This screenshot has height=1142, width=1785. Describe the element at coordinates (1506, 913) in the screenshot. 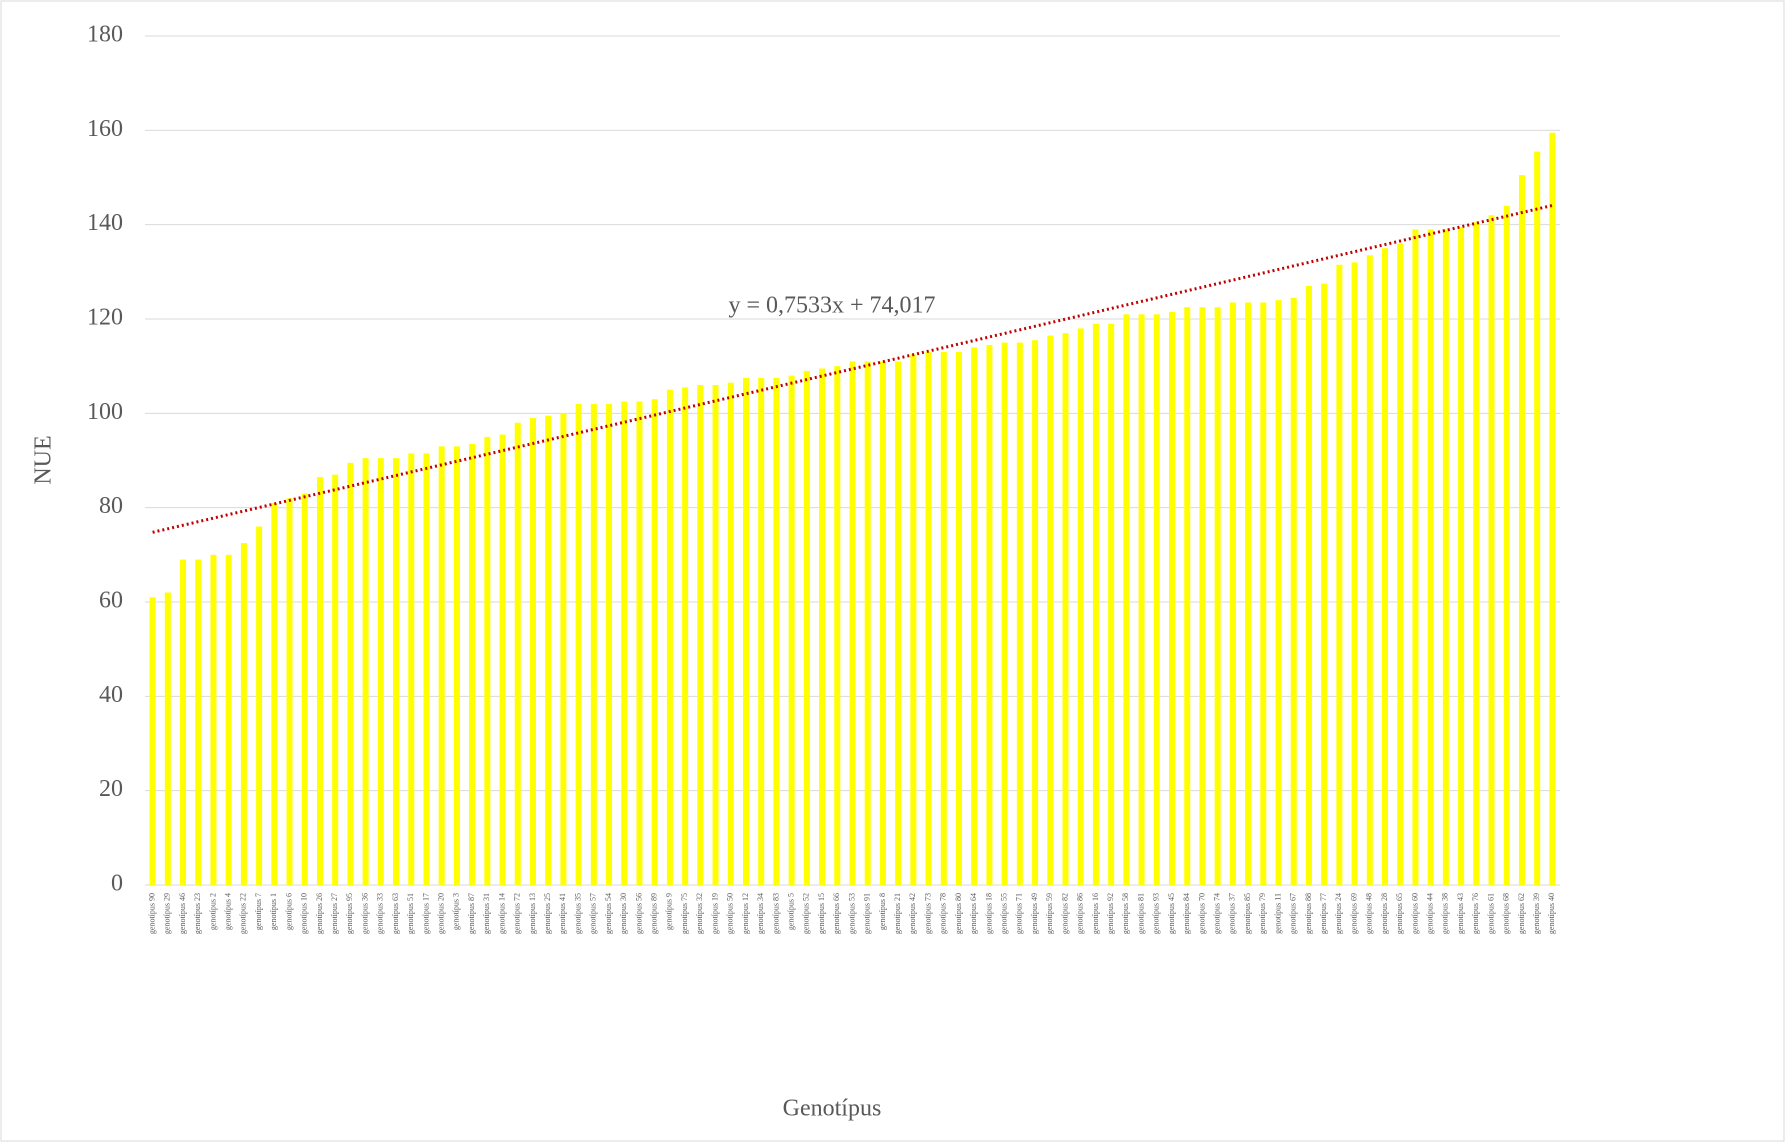

I see `x-tick-label: genotípus 68` at that location.